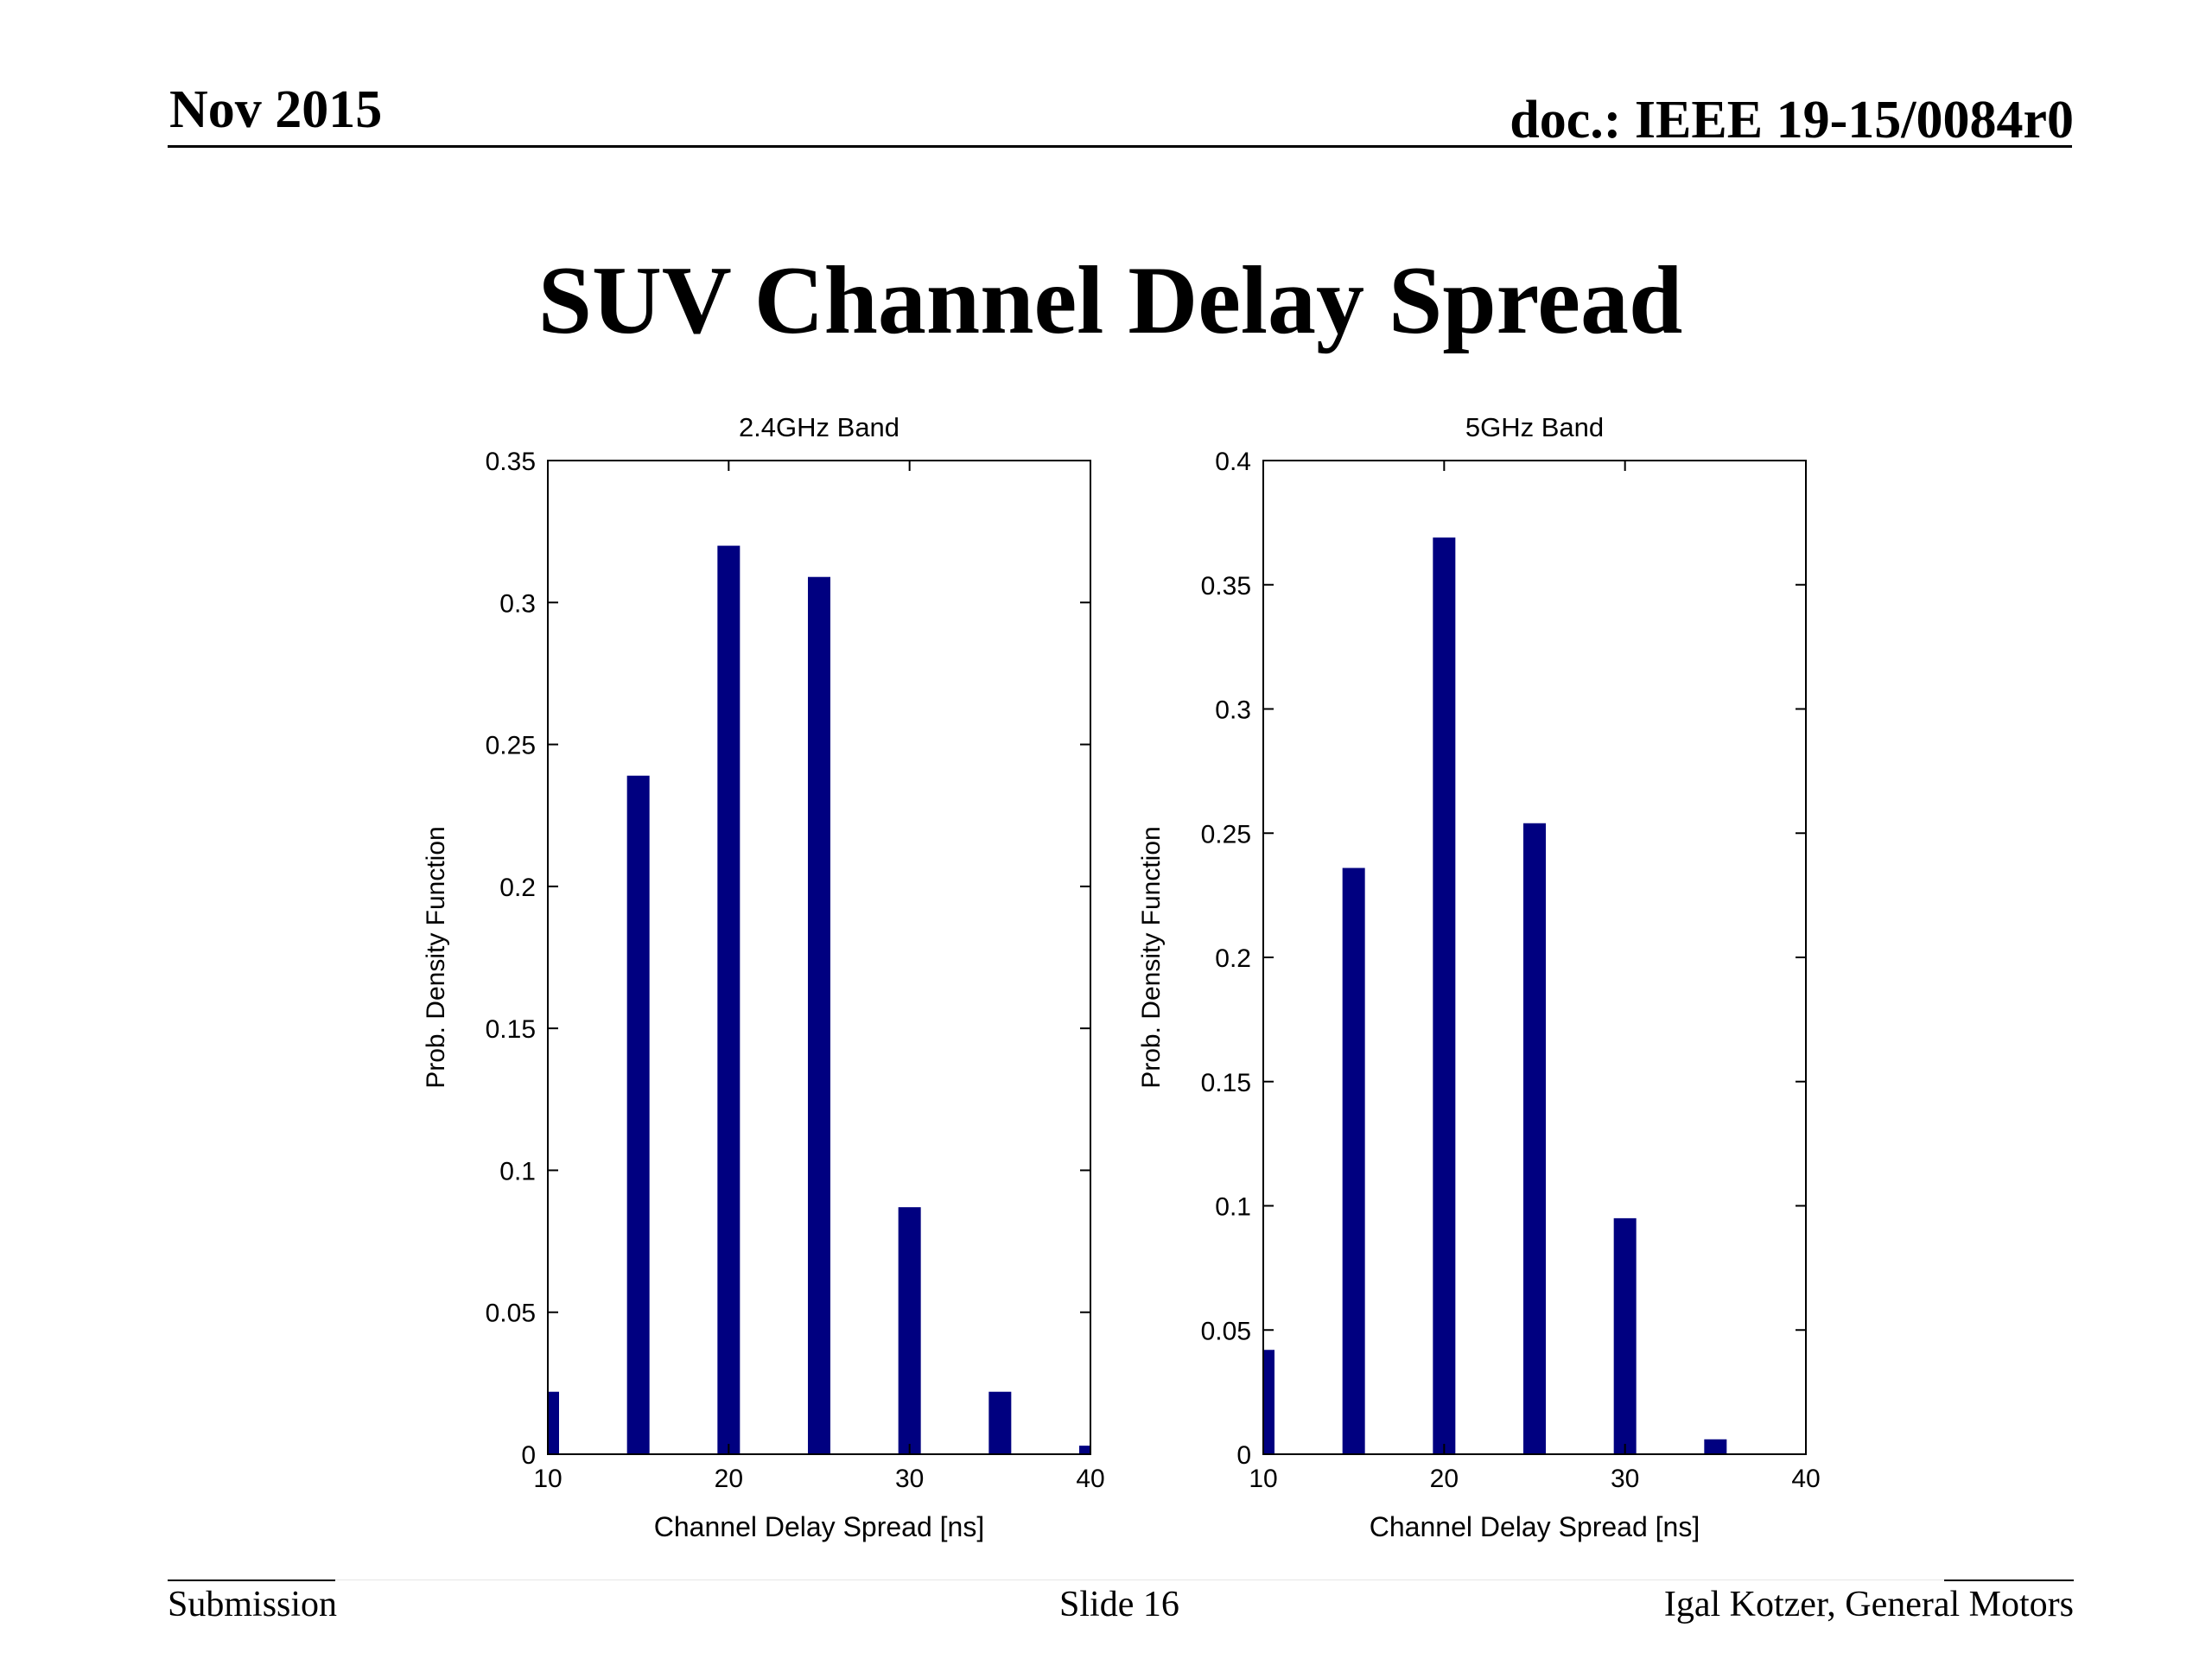 This screenshot has height=1659, width=2212. I want to click on slide-title: SUV Channel Delay Spread, so click(1110, 300).